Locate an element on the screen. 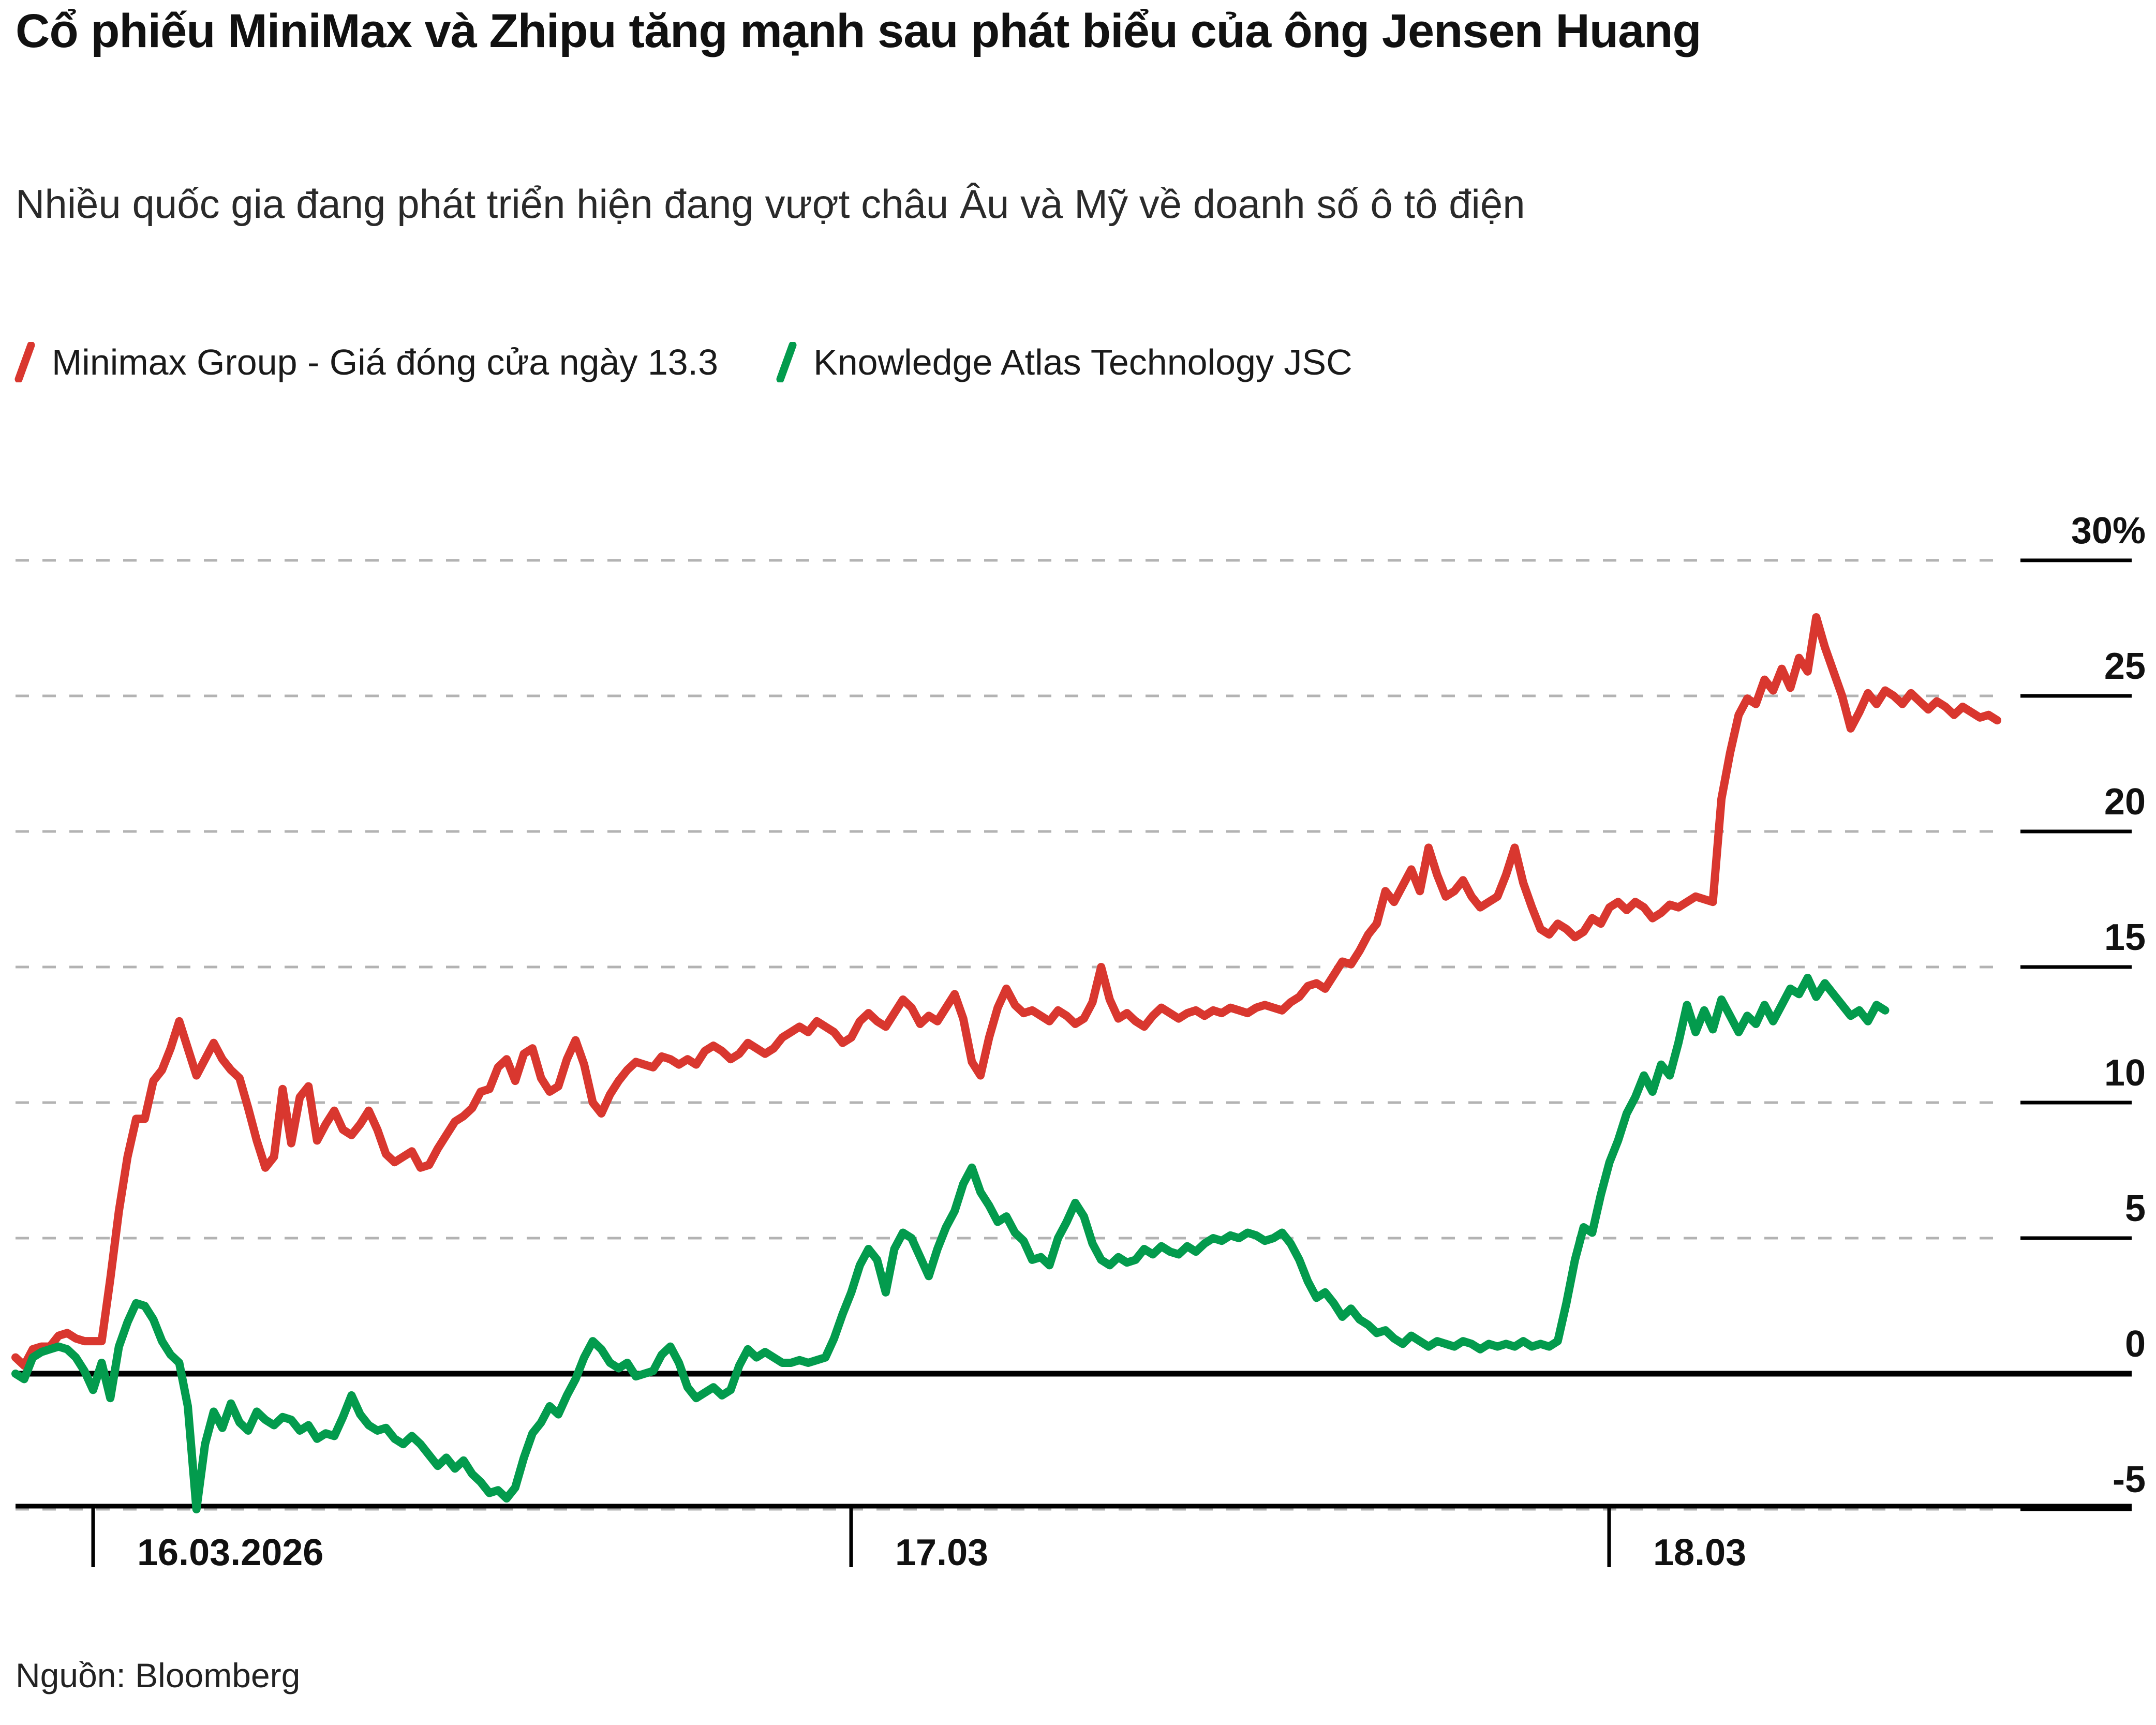 This screenshot has width=2156, height=1725. legend-label-green: Knowledge Atlas Technology JSC is located at coordinates (1082, 362).